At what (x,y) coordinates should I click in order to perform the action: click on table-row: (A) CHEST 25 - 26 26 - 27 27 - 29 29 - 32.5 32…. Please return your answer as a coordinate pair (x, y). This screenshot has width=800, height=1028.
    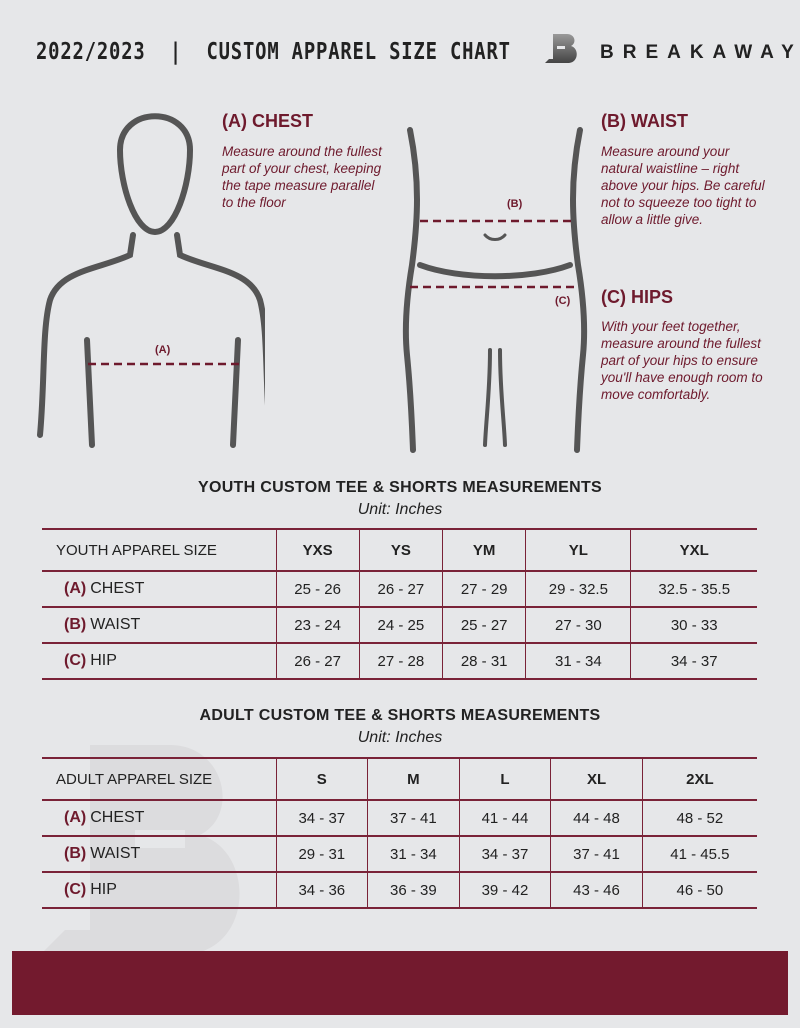
    Looking at the image, I should click on (399, 589).